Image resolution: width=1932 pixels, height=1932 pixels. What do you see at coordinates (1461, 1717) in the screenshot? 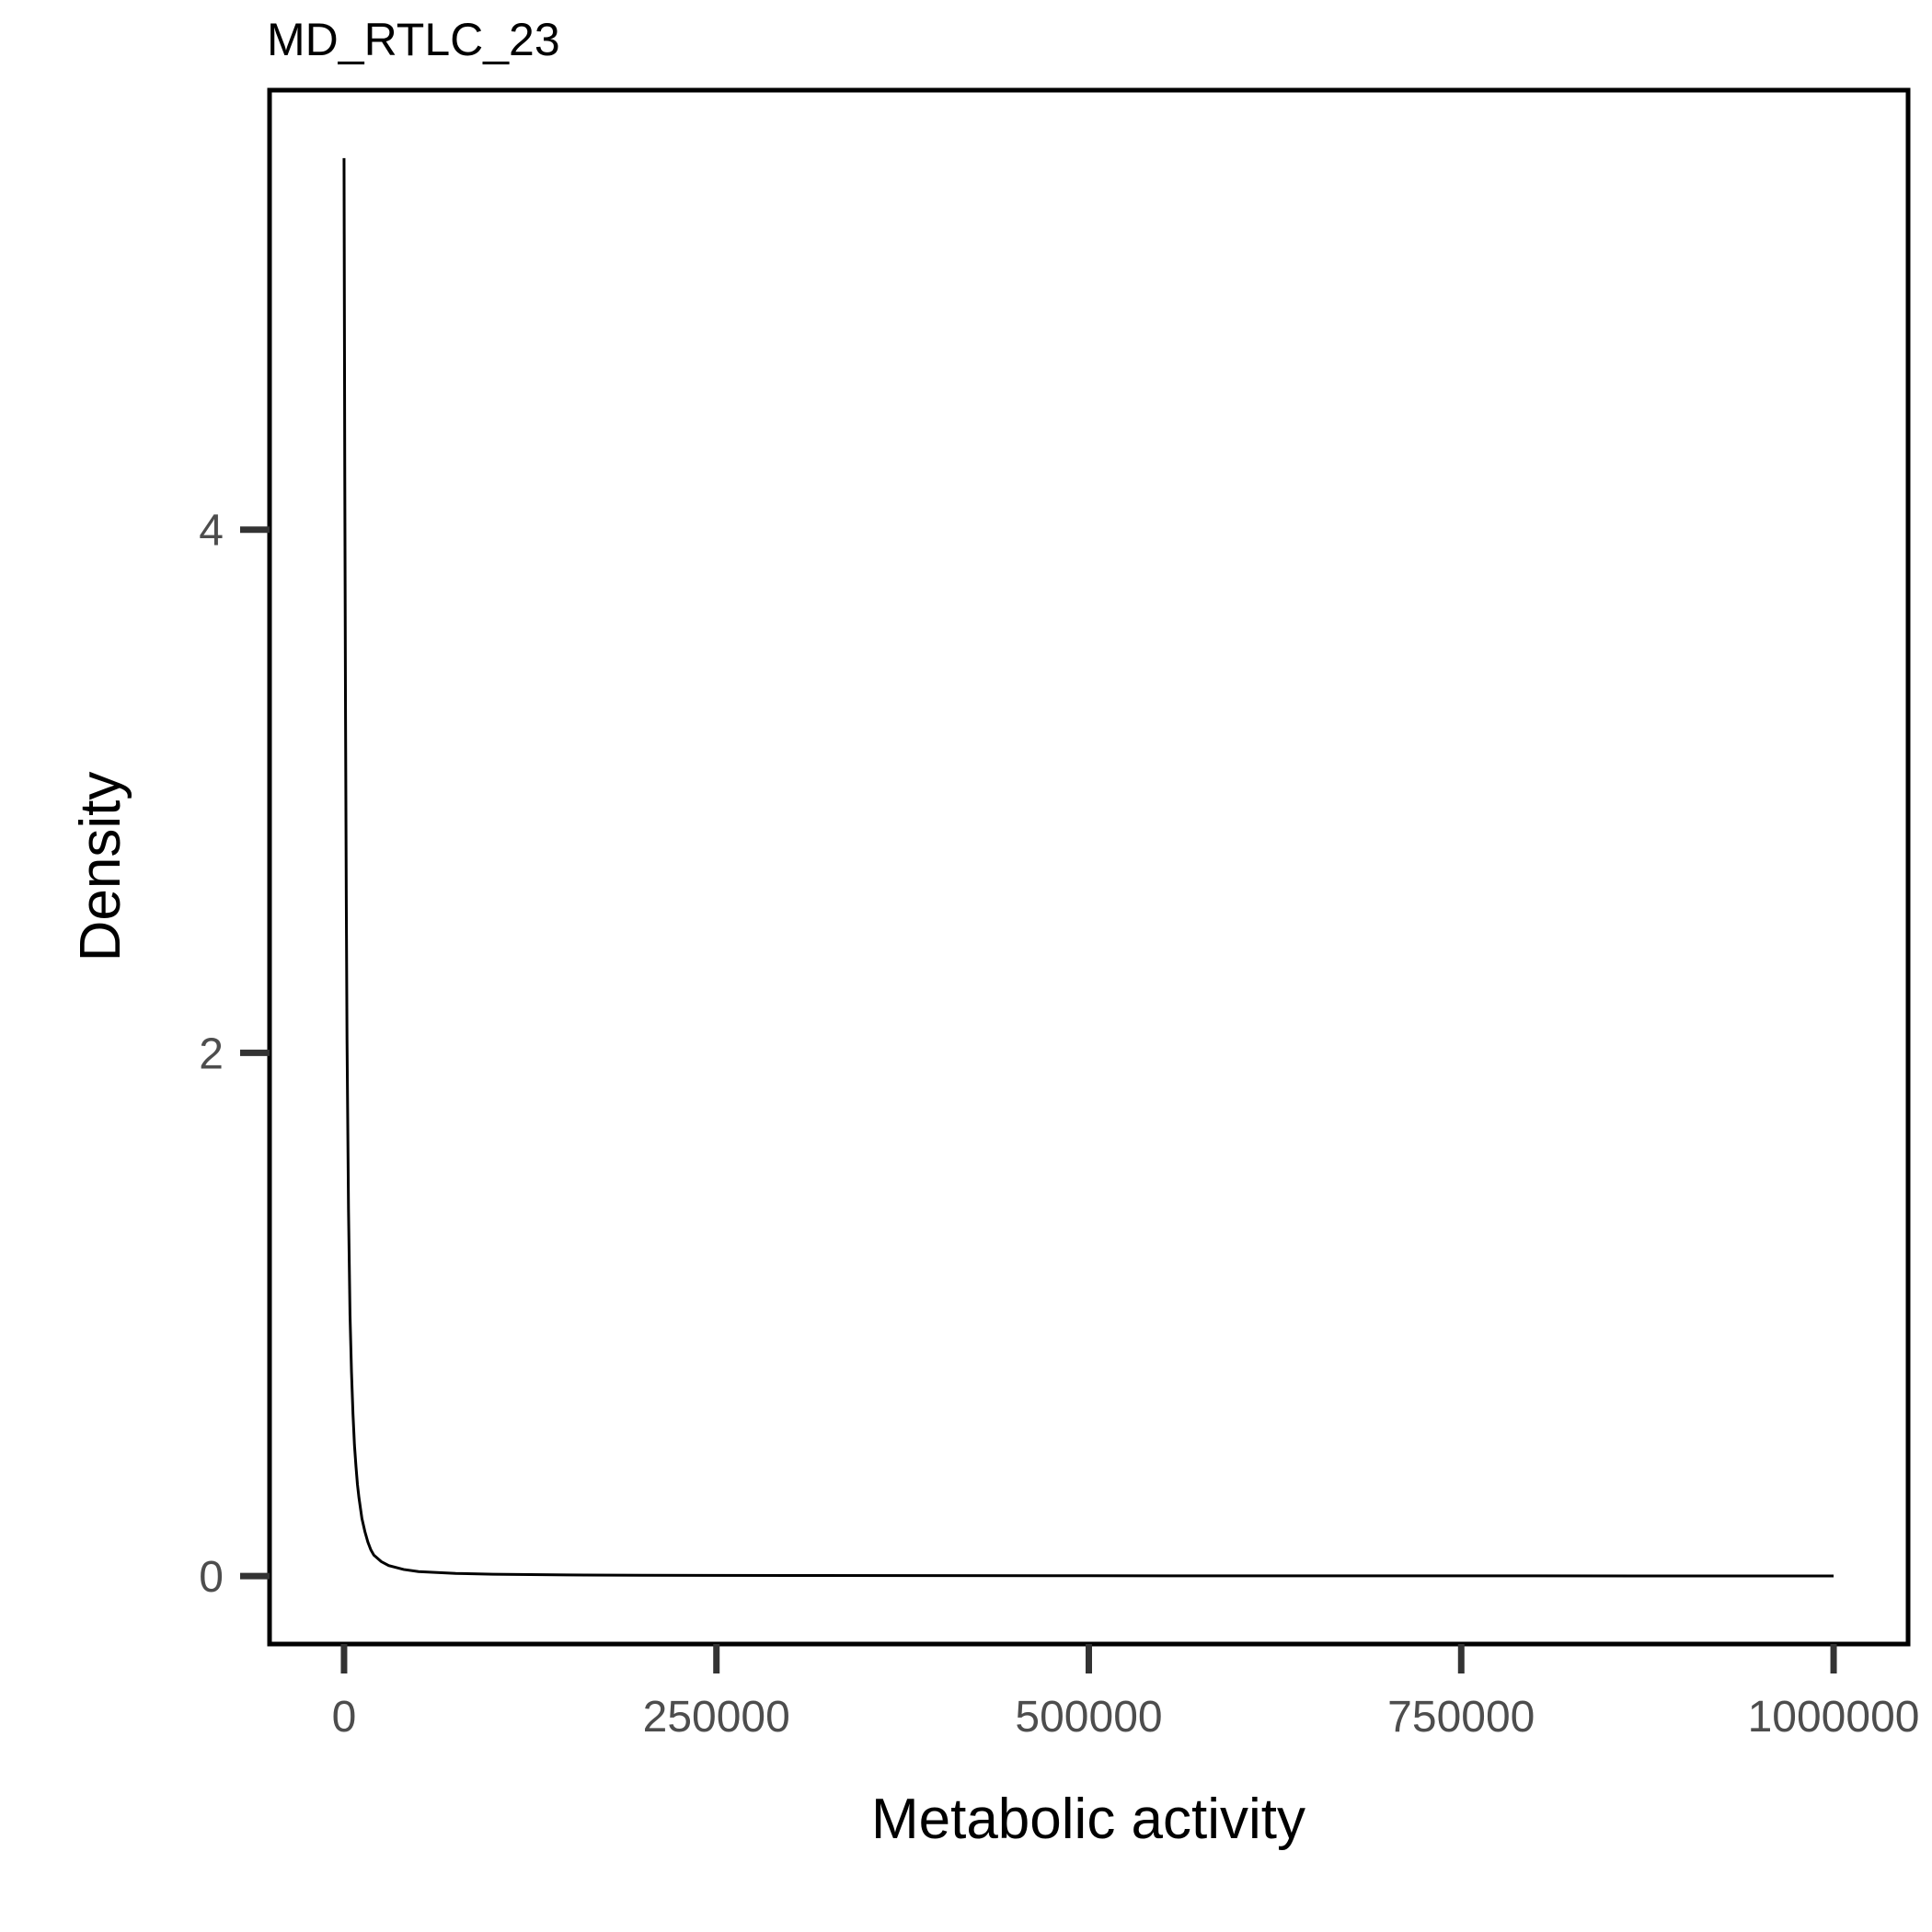
I see `x-tick-label: 750000` at bounding box center [1461, 1717].